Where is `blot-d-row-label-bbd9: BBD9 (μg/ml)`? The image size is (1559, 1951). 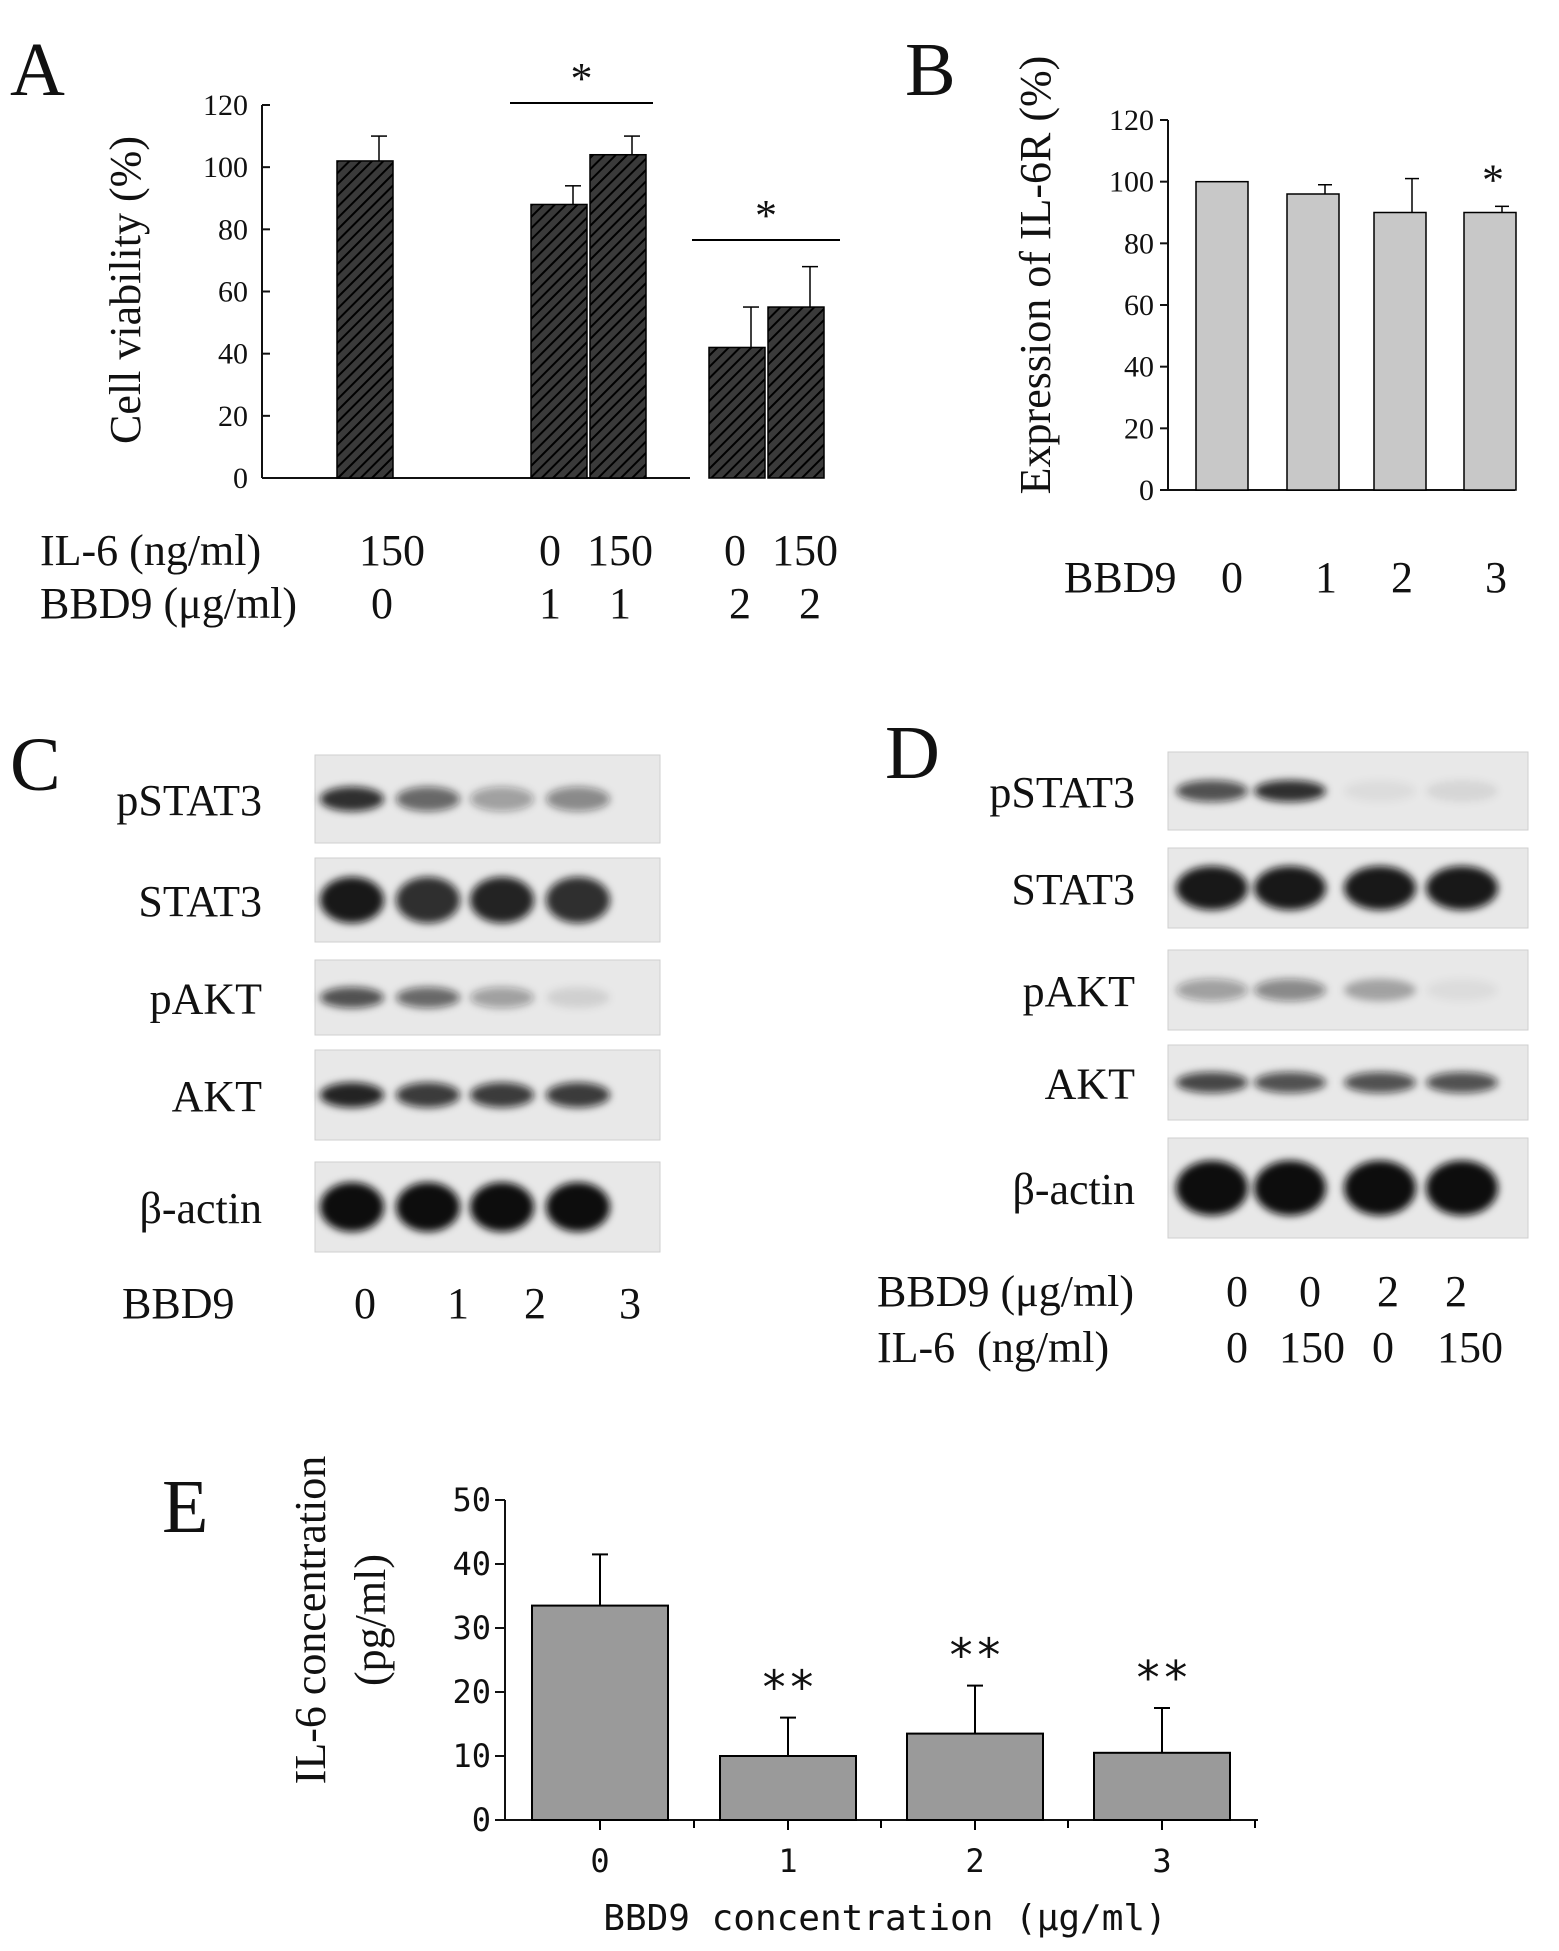 blot-d-row-label-bbd9: BBD9 (μg/ml) is located at coordinates (1005, 1291).